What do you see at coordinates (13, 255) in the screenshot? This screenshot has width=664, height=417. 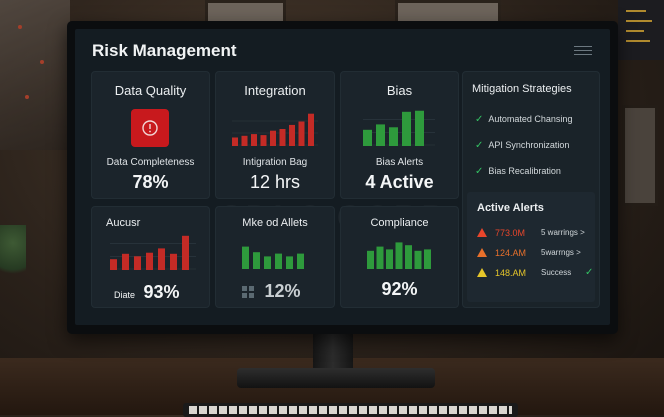 I see `plant-decoration` at bounding box center [13, 255].